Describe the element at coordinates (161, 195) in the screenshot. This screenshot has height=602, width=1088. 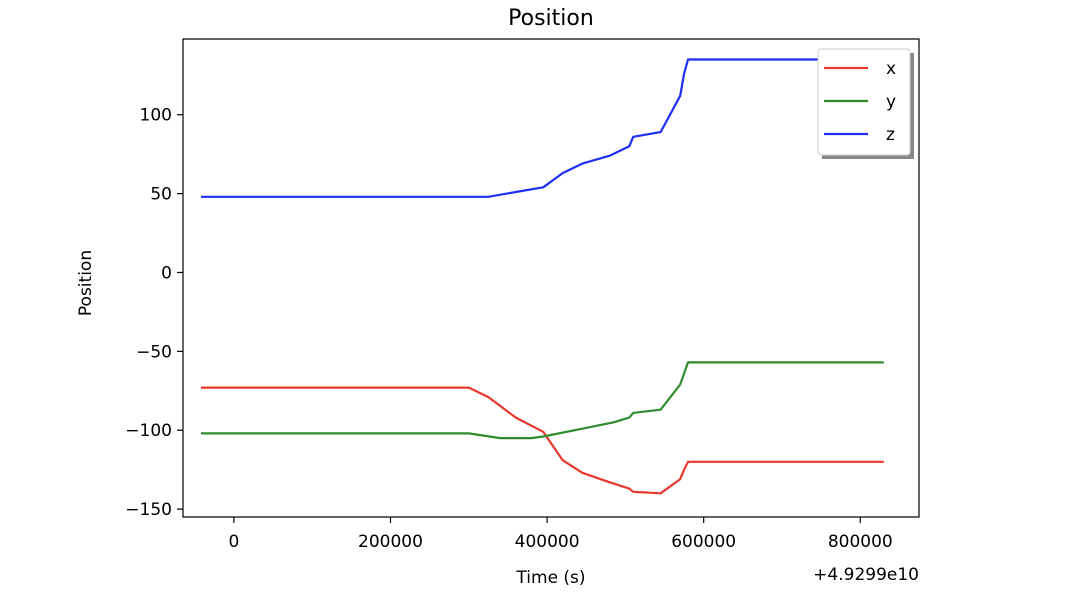
I see `y-tick-label: 50` at that location.